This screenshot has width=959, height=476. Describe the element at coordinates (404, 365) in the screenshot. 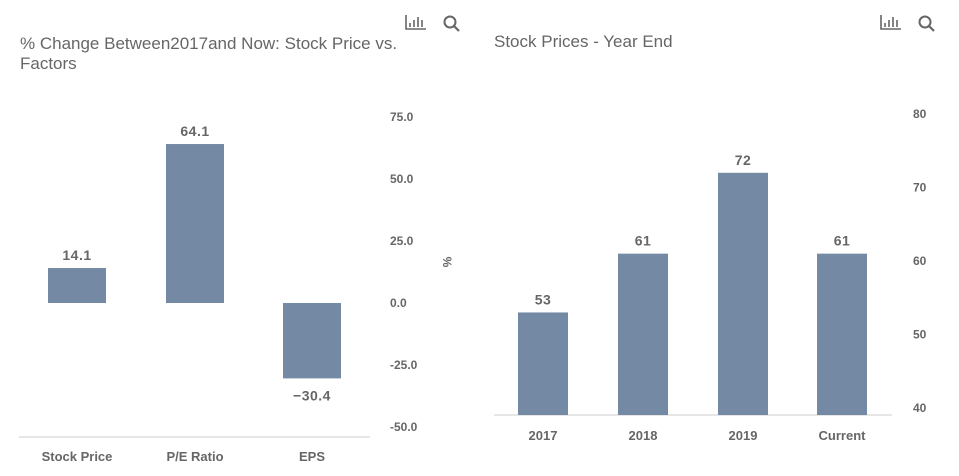

I see `y-tick-label: -25.0` at that location.